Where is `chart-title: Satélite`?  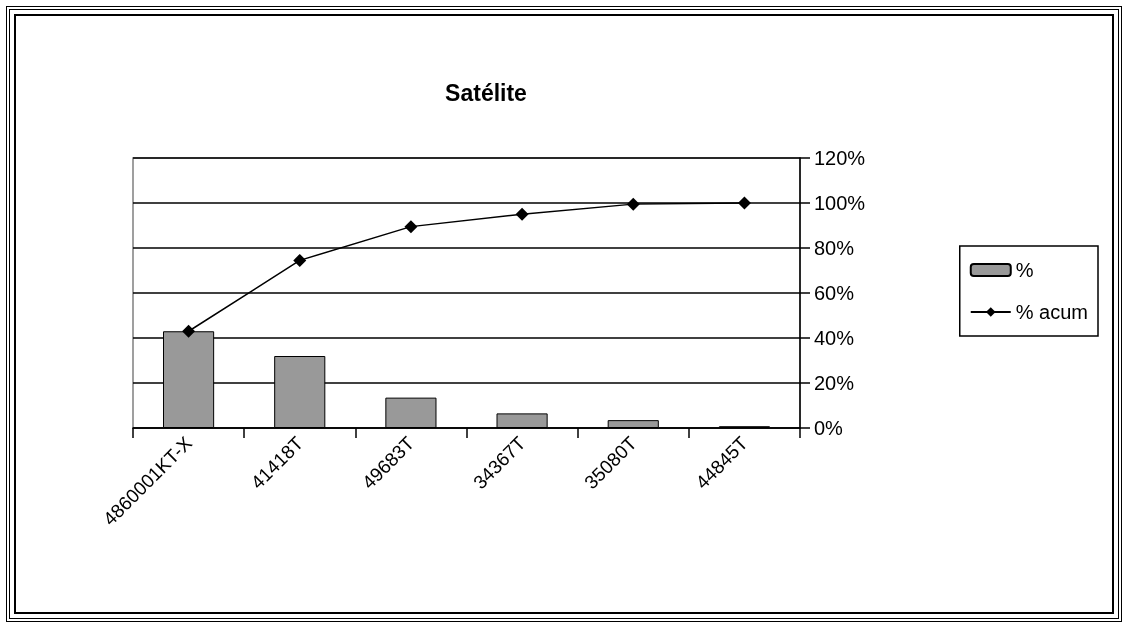
chart-title: Satélite is located at coordinates (486, 92).